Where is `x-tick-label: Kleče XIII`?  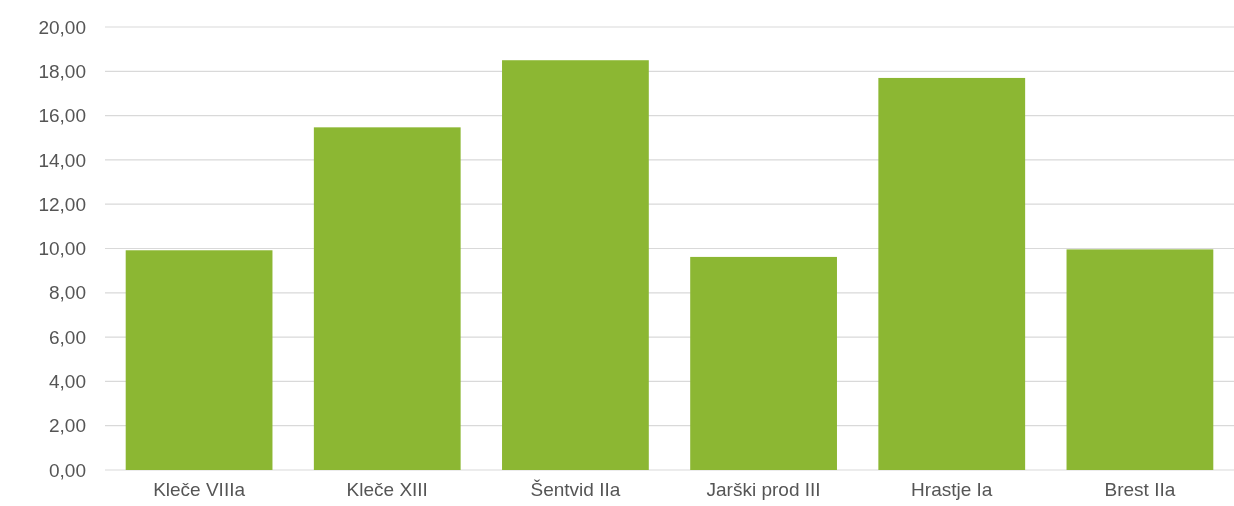
x-tick-label: Kleče XIII is located at coordinates (387, 489).